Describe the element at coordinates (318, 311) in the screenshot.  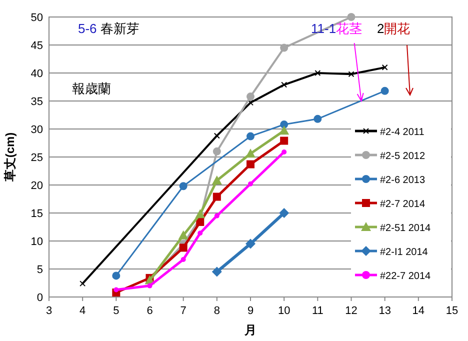
I see `x-tick-label: 11` at that location.